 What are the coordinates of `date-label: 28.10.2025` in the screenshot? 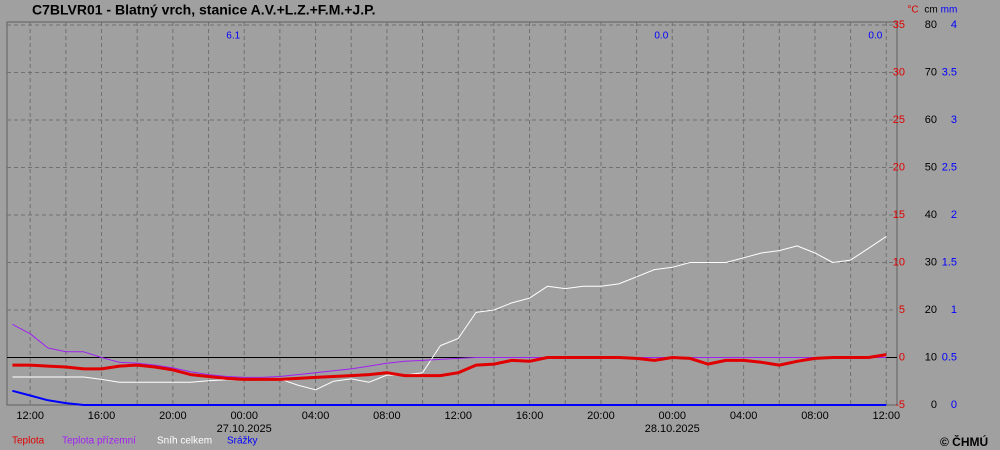 It's located at (672, 429).